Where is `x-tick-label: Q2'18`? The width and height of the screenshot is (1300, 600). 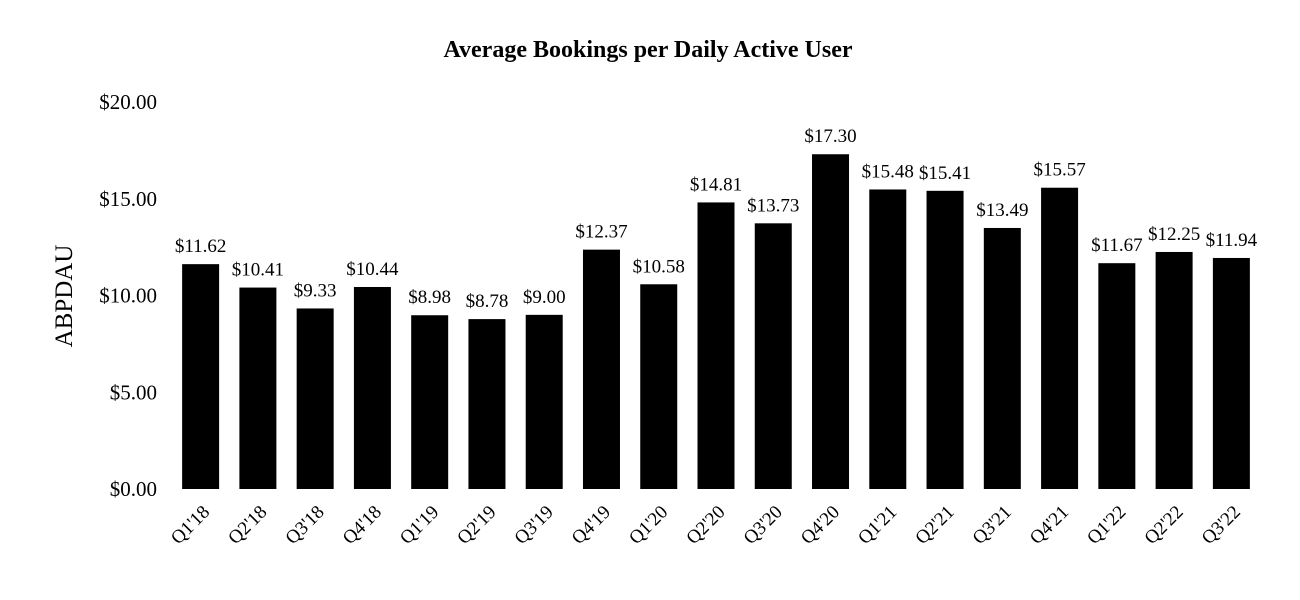 x-tick-label: Q2'18 is located at coordinates (247, 525).